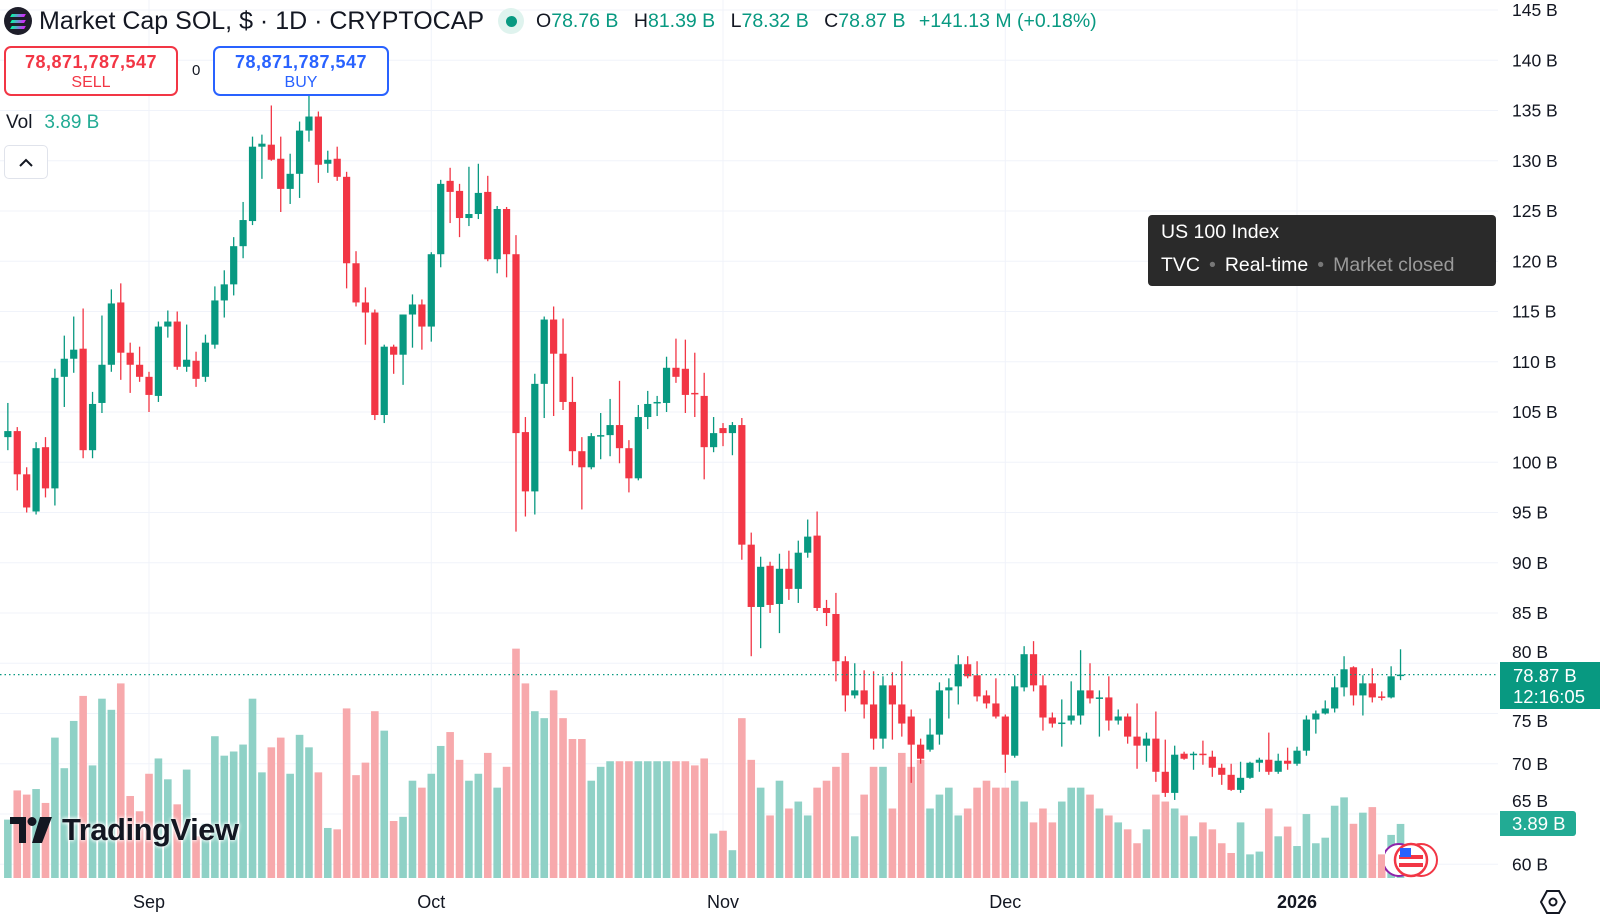  I want to click on volume-value: 3.89 B, so click(72, 122).